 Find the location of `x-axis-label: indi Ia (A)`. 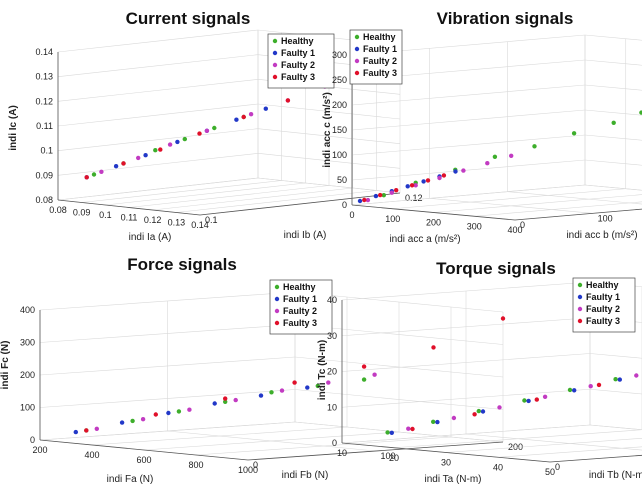

x-axis-label: indi Ia (A) is located at coordinates (150, 237).